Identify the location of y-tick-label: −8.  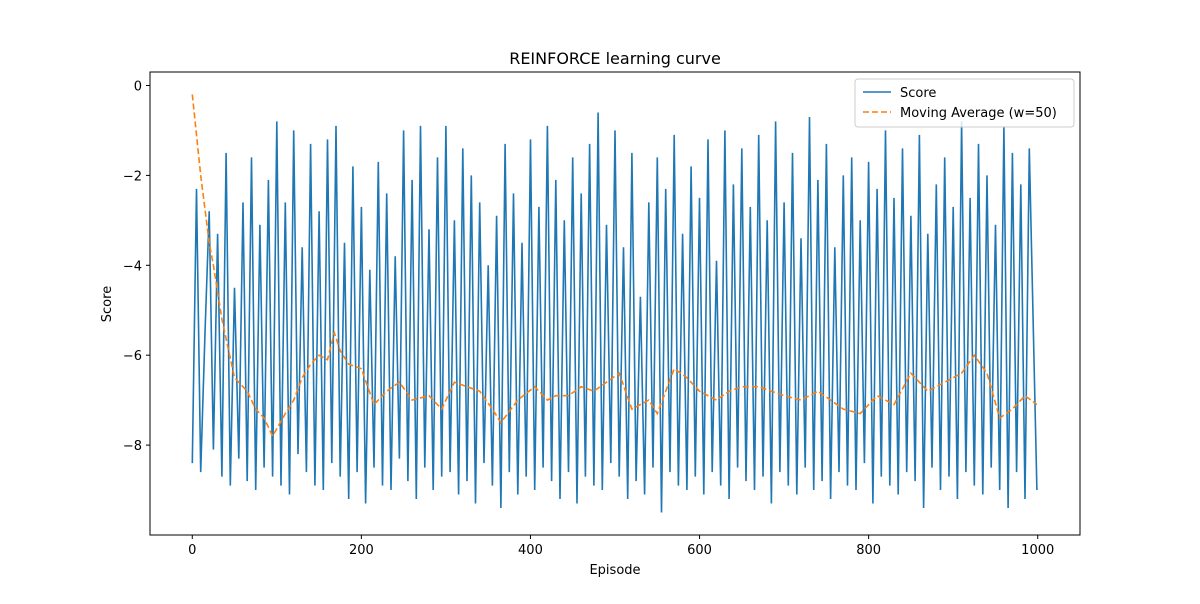
(132, 446).